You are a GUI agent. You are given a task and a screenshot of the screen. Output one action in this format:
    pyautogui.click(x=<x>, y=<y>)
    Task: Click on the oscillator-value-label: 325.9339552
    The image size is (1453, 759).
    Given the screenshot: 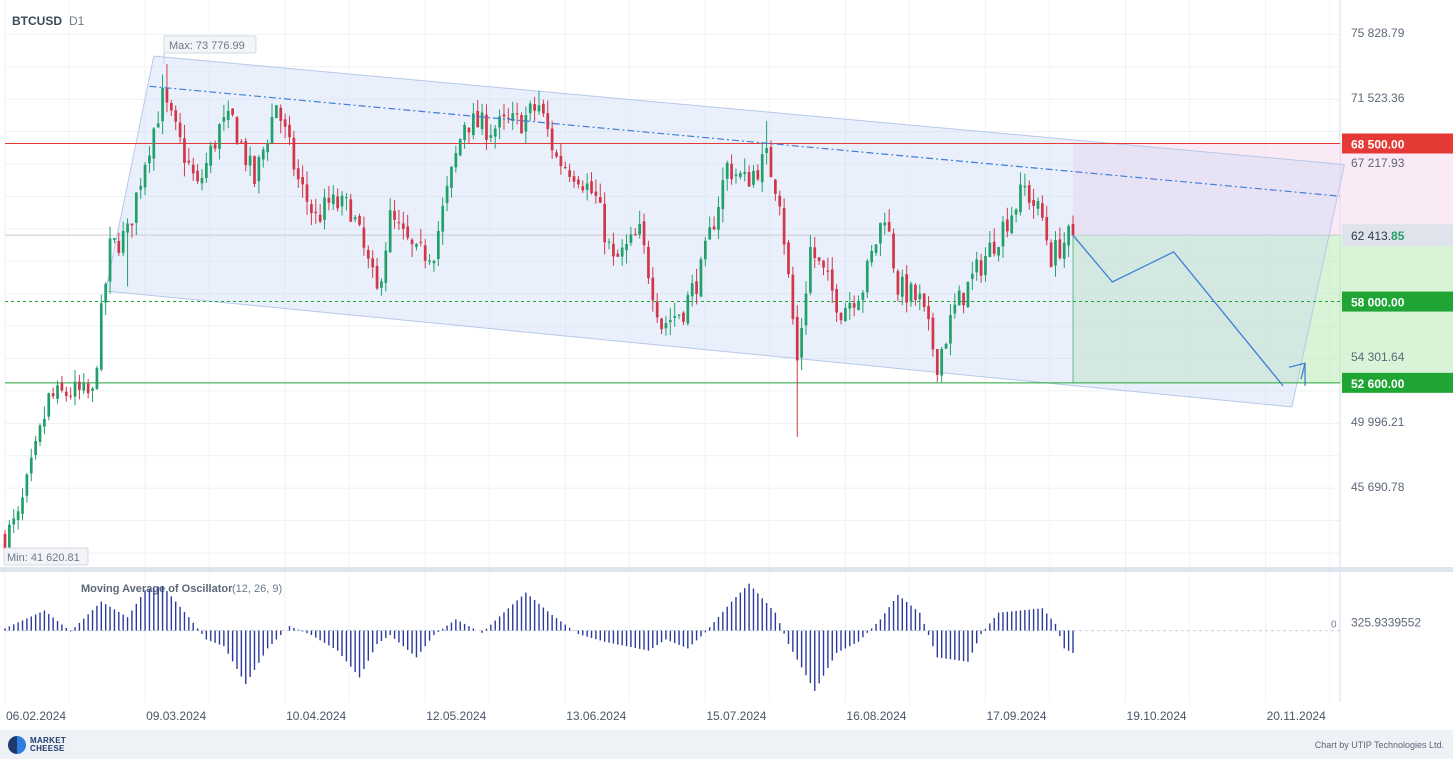 What is the action you would take?
    pyautogui.click(x=1386, y=623)
    